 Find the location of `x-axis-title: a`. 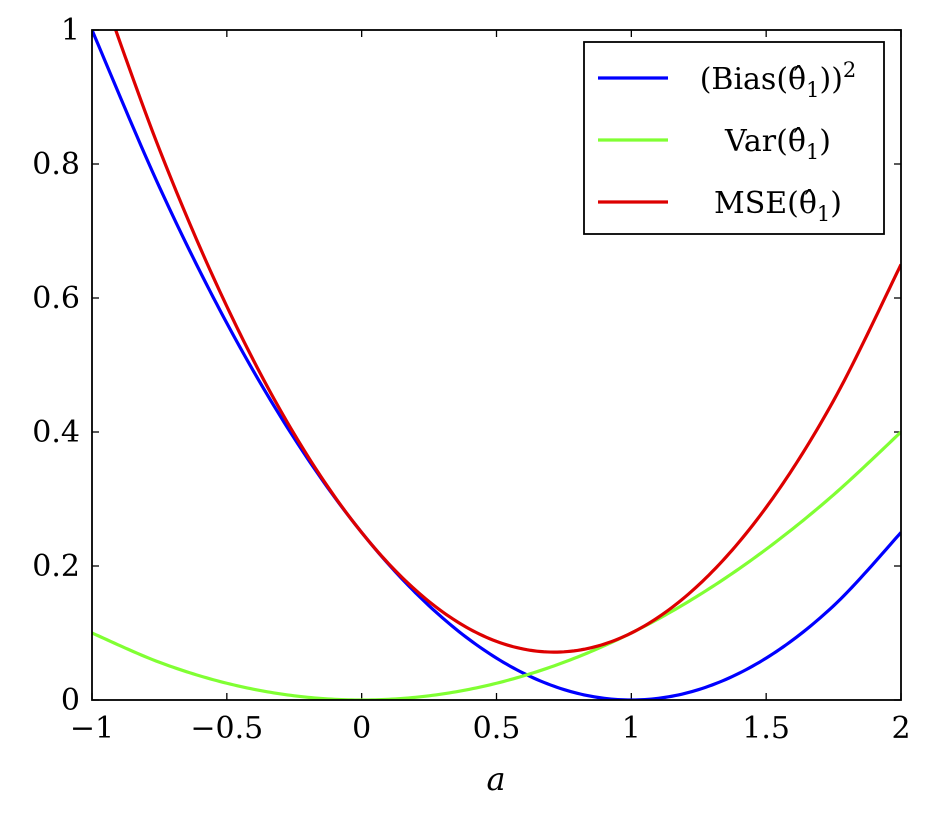

x-axis-title: a is located at coordinates (495, 779).